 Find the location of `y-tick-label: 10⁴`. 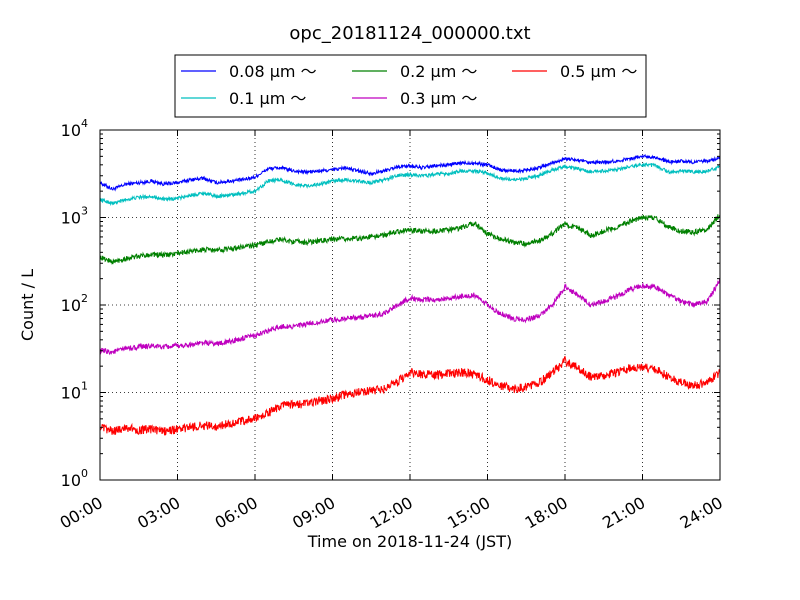

y-tick-label: 10⁴ is located at coordinates (74, 128).